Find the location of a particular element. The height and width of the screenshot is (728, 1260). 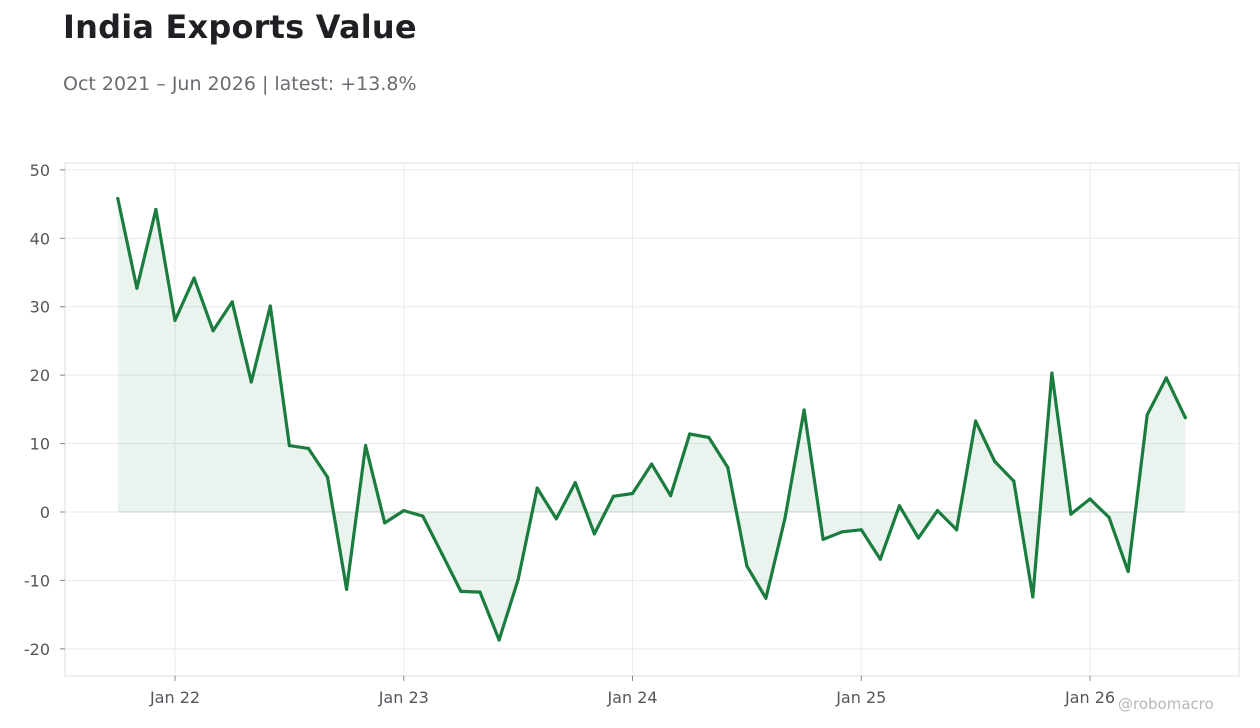

chart-title: India Exports Value is located at coordinates (240, 27).